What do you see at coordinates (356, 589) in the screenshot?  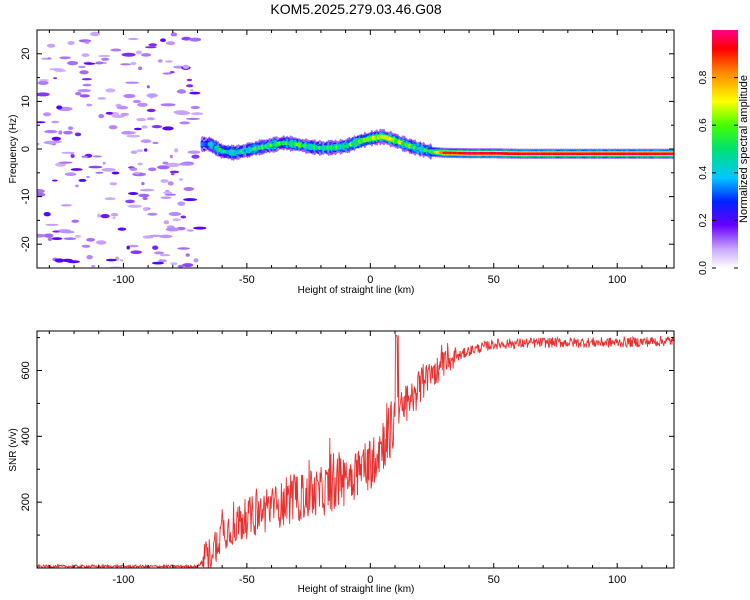 I see `snr-xlabel: Height of straight line (km)` at bounding box center [356, 589].